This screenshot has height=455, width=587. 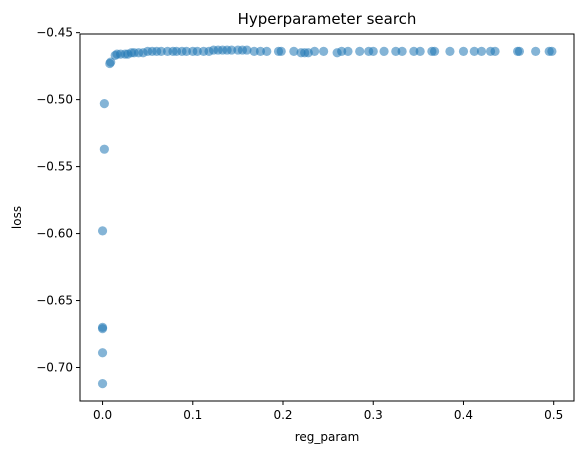 What do you see at coordinates (373, 415) in the screenshot?
I see `x-tick-label: 0.3` at bounding box center [373, 415].